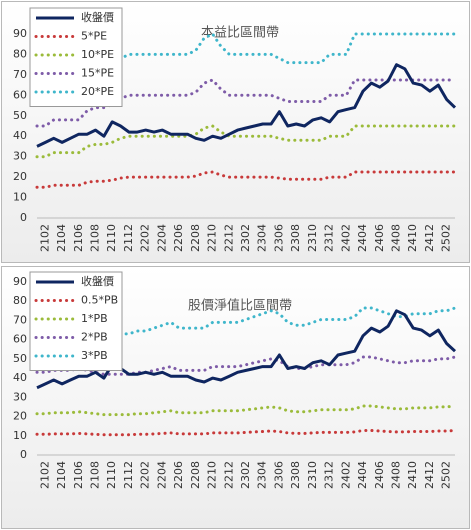  Describe the element at coordinates (97, 54) in the screenshot. I see `legend-label: 10*PE` at that location.